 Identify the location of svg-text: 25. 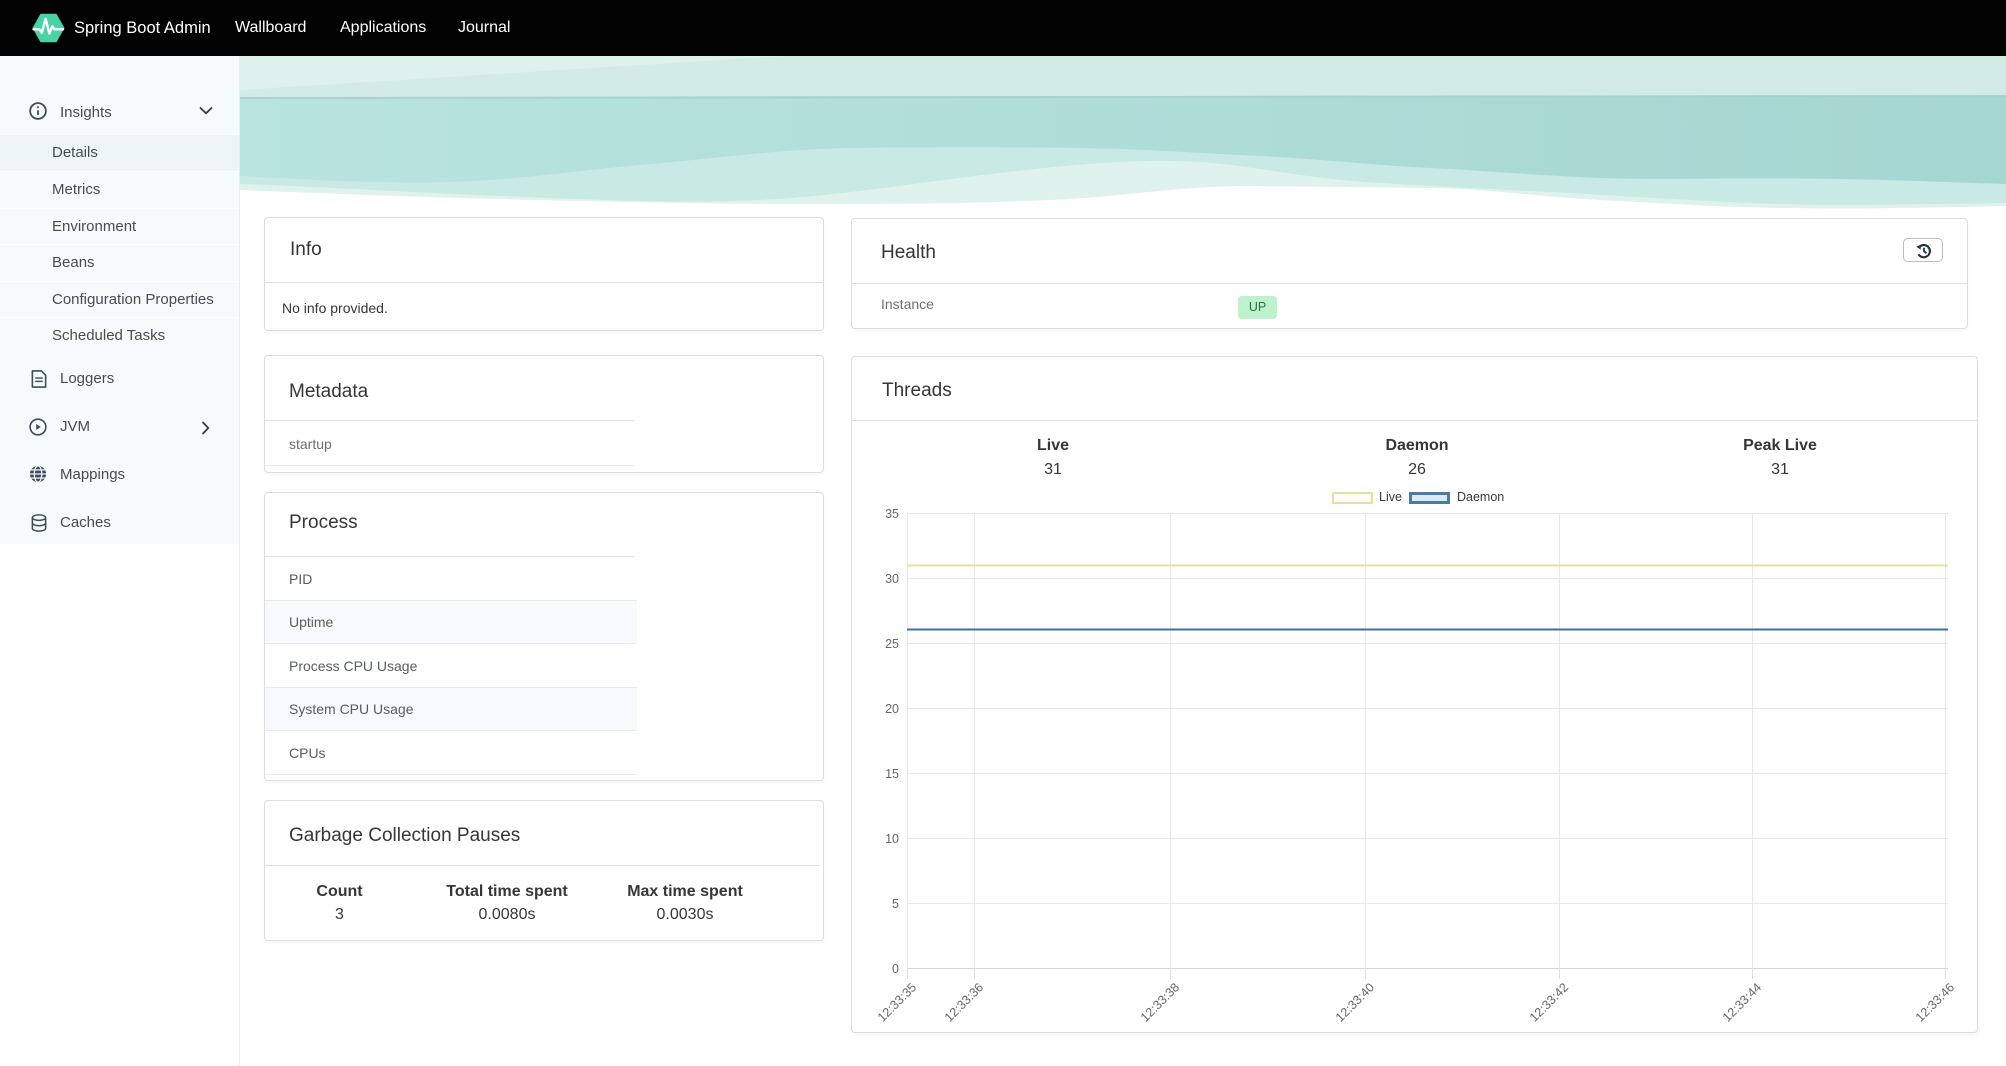
(892, 644).